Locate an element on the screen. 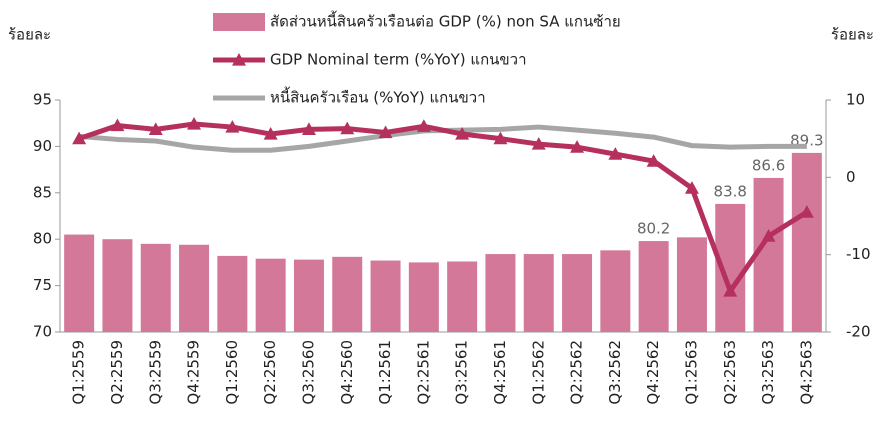  legend-label: GDP Nominal term (%YoY) แกนขวา is located at coordinates (398, 60).